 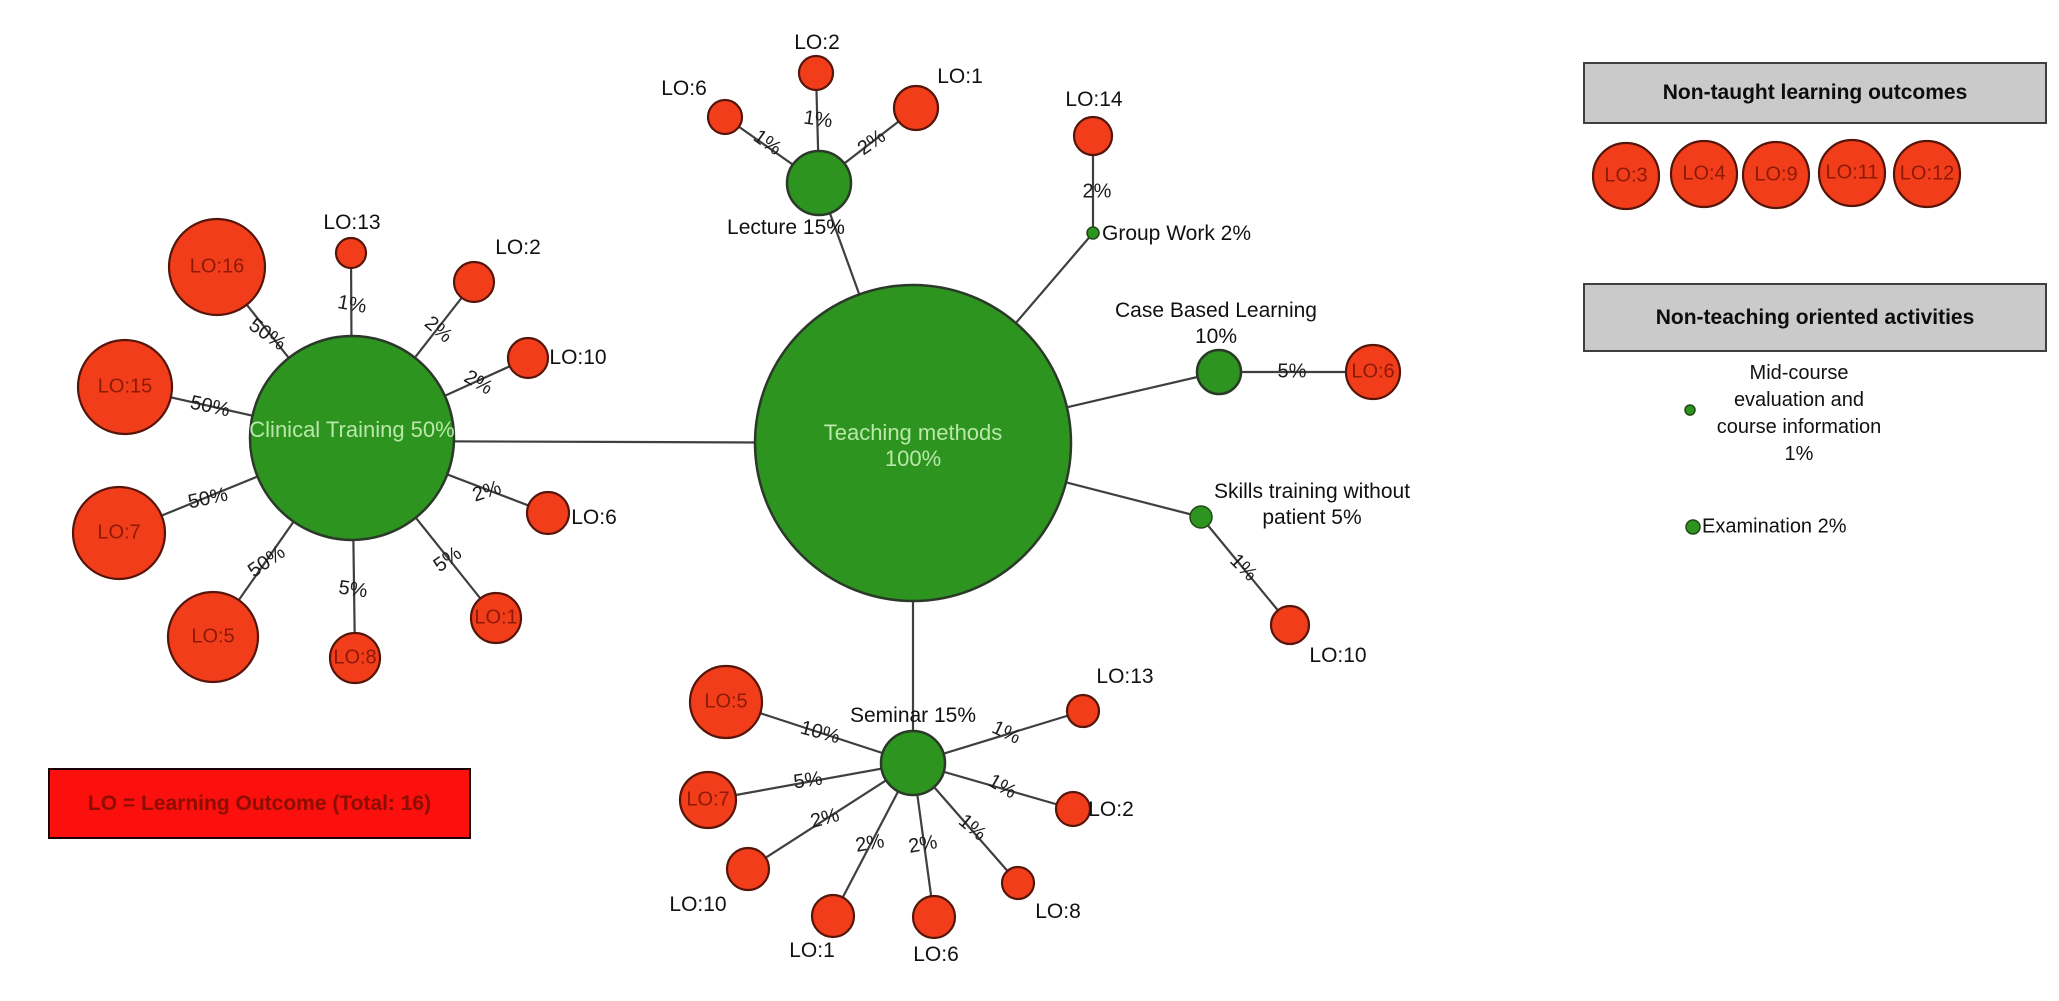 I want to click on nontaught-lo12-circle, so click(x=1927, y=174).